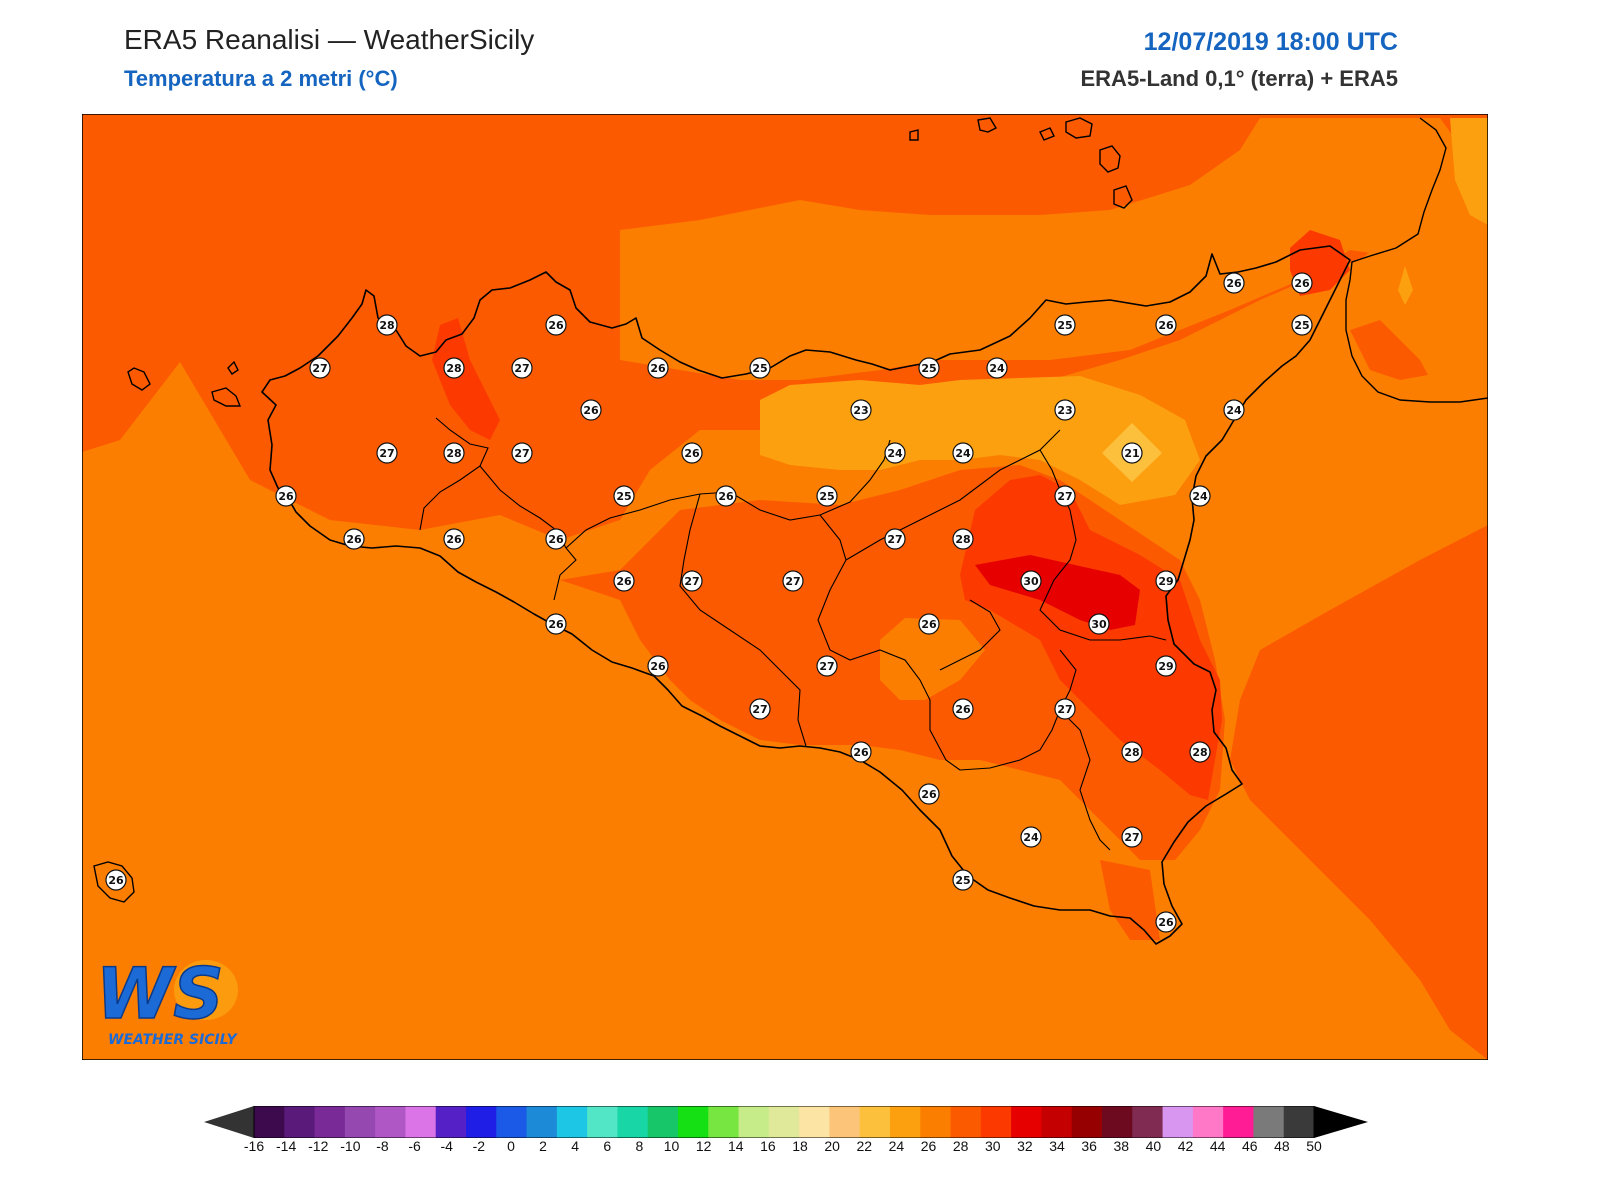 The width and height of the screenshot is (1600, 1200). Describe the element at coordinates (511, 1146) in the screenshot. I see `colorbar-tick-label: 0` at that location.